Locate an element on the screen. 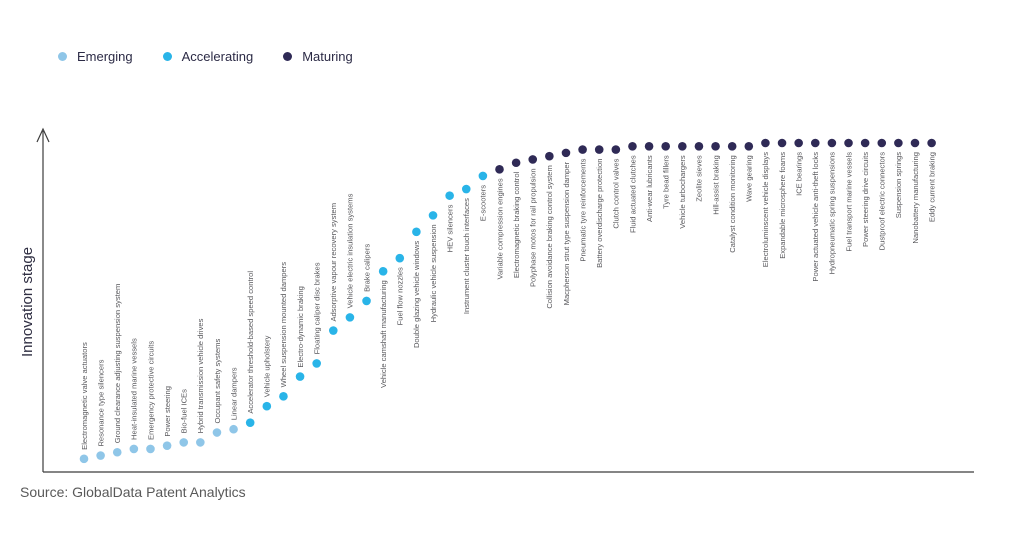 This screenshot has height=538, width=1024. data-point-label: Catalyst condition monitoring is located at coordinates (732, 204).